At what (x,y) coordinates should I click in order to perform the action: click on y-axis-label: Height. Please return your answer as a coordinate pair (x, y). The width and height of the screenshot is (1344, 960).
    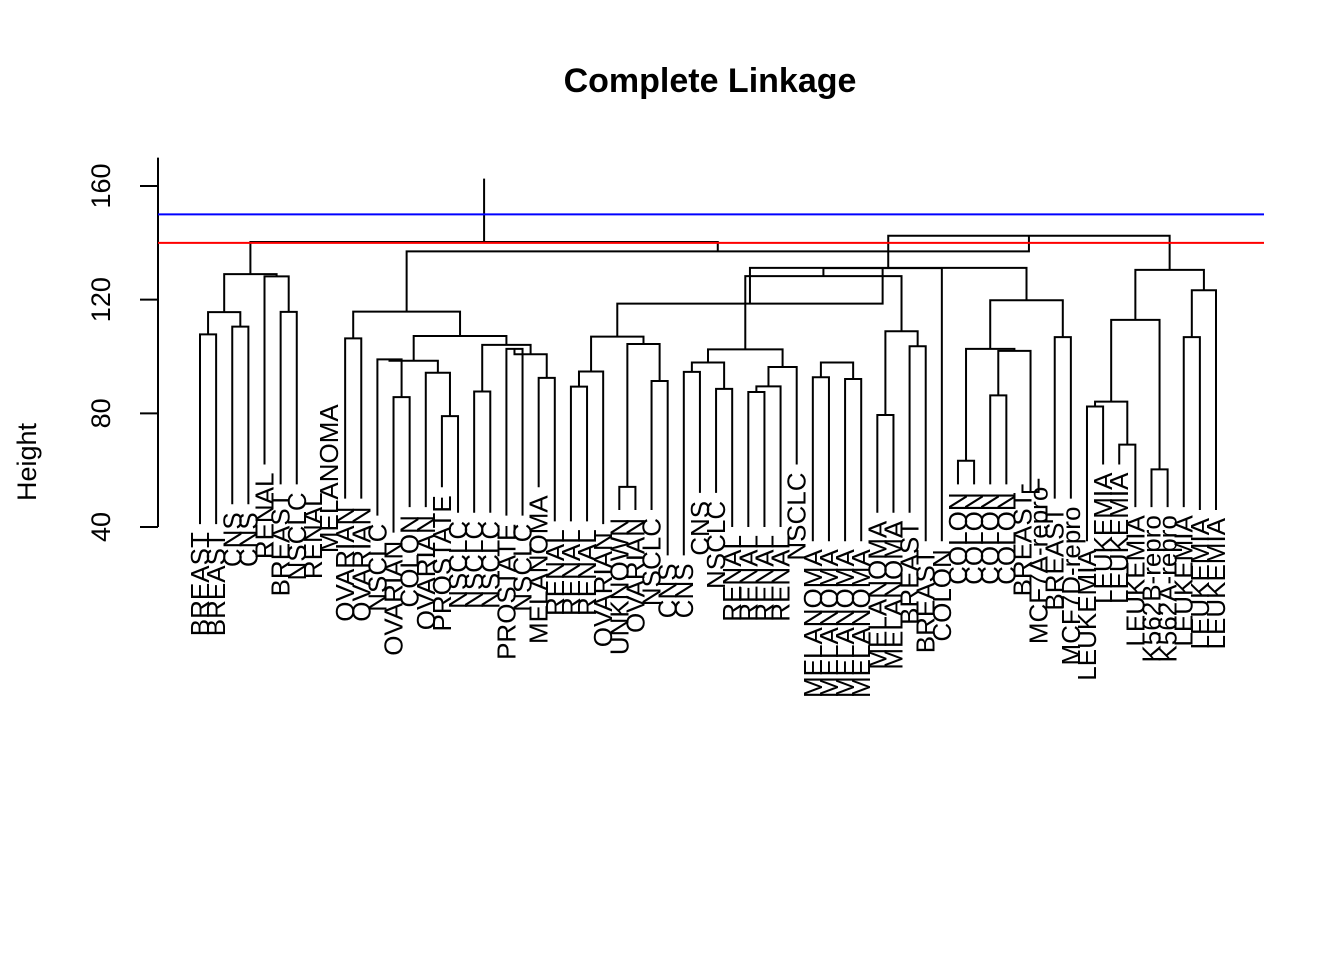
    Looking at the image, I should click on (27, 461).